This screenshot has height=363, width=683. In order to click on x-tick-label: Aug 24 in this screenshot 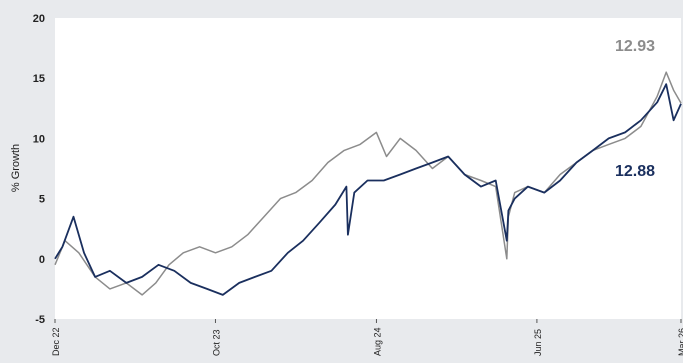, I will do `click(377, 341)`.